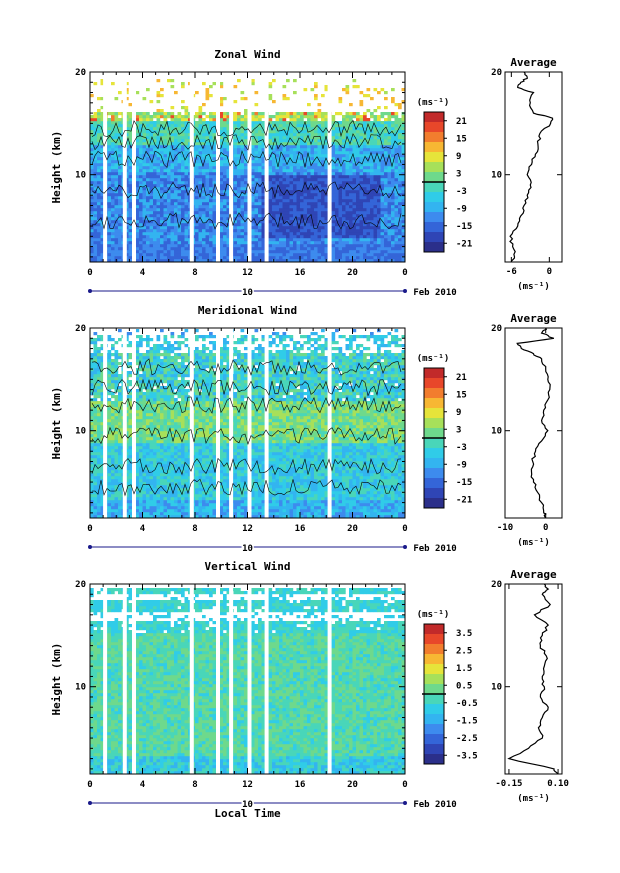  What do you see at coordinates (89, 273) in the screenshot?
I see `x-tick-label: 0` at bounding box center [89, 273].